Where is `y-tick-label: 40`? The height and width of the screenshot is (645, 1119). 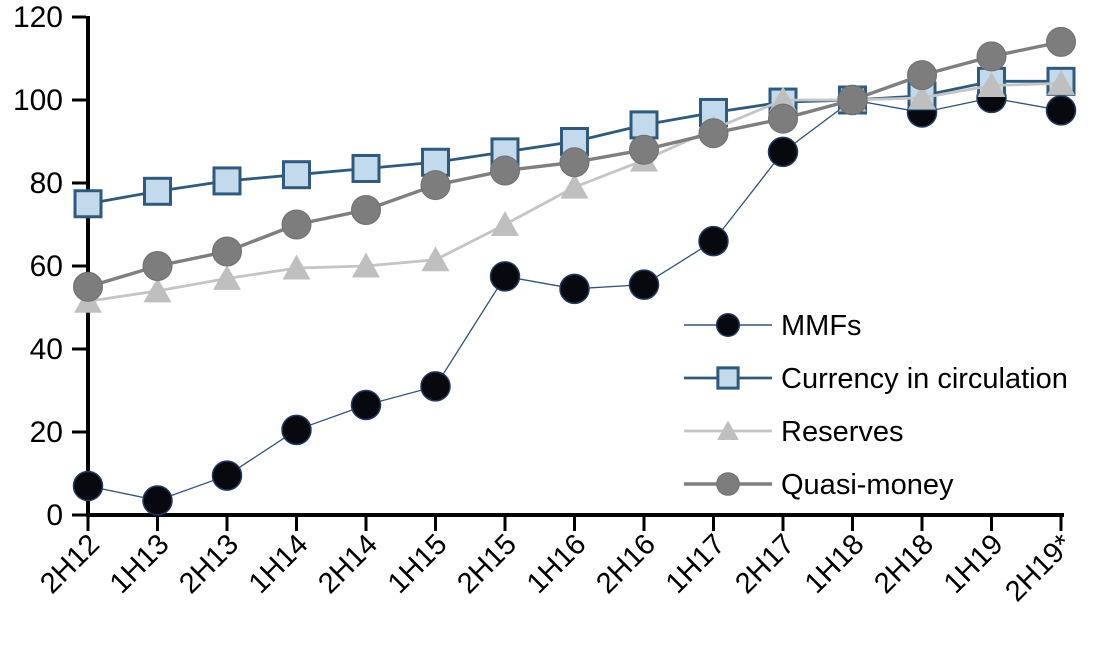 y-tick-label: 40 is located at coordinates (46, 349).